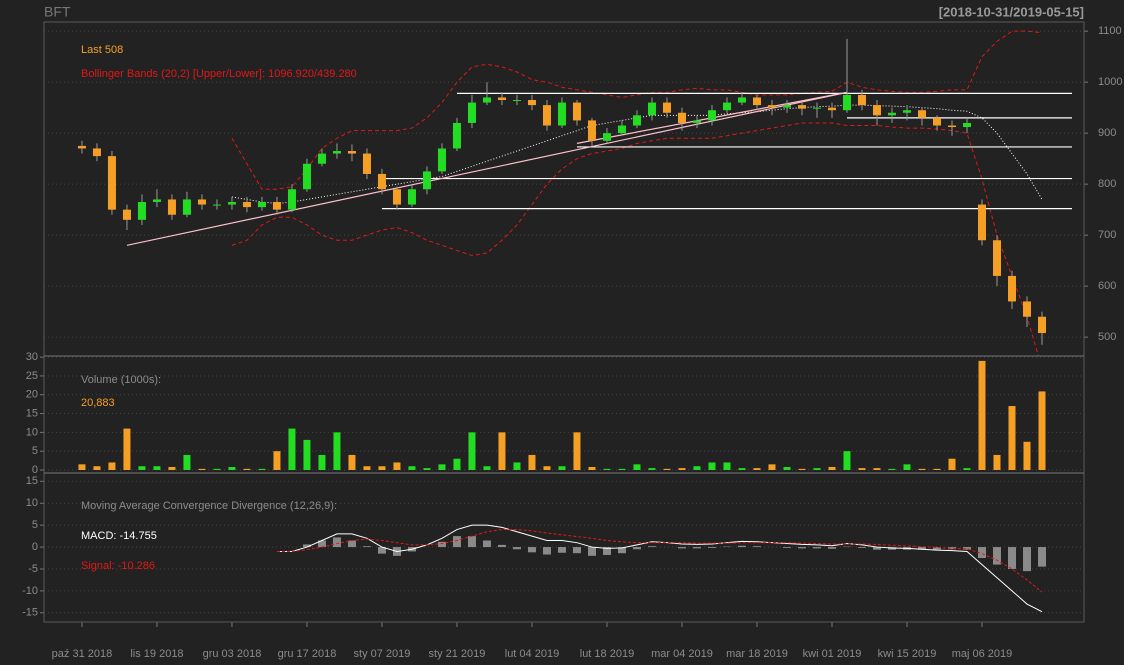 The width and height of the screenshot is (1124, 665). I want to click on x-tick-label: lis 19 2018, so click(156, 654).